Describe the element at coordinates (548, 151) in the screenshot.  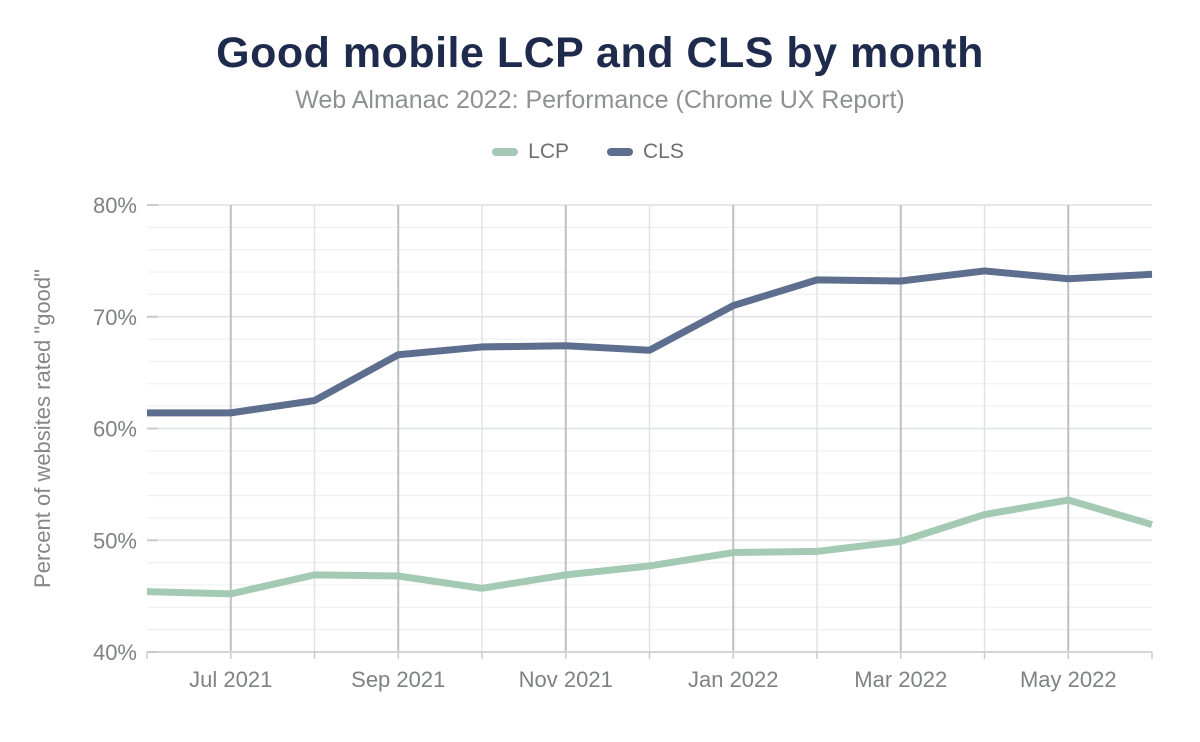
I see `lcp-legend-label: LCP` at that location.